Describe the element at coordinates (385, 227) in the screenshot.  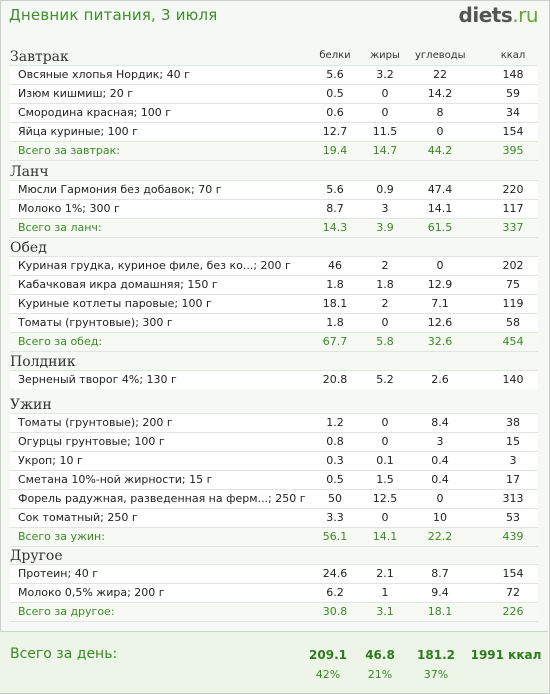
I see `total-fat: 3.9` at that location.